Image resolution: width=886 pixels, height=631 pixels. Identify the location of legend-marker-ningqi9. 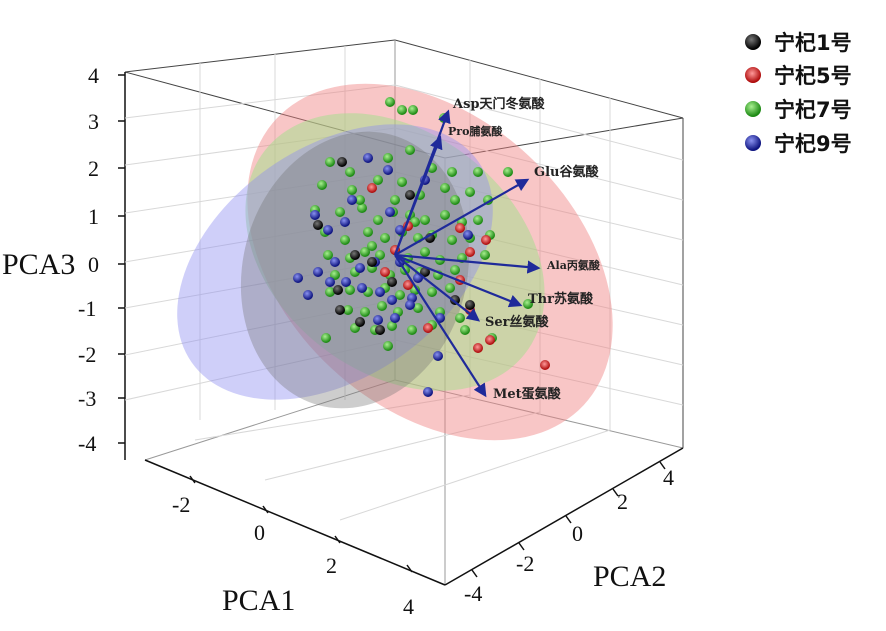
(753, 143).